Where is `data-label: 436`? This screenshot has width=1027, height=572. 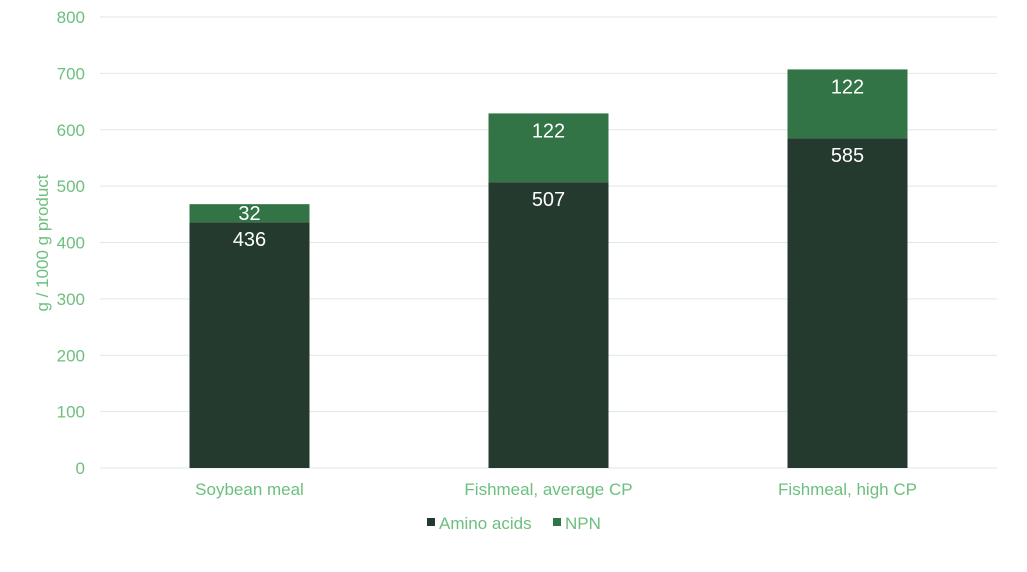
data-label: 436 is located at coordinates (249, 240).